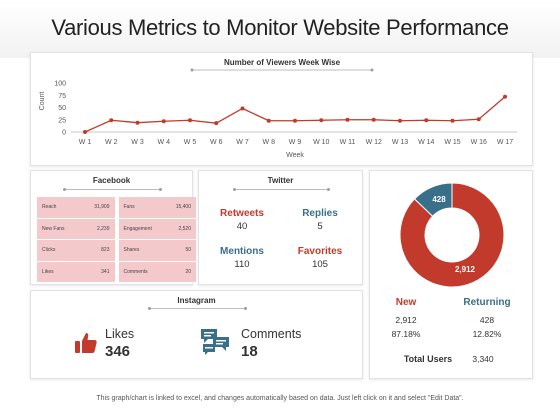  I want to click on y-tick-label: 0, so click(64, 133).